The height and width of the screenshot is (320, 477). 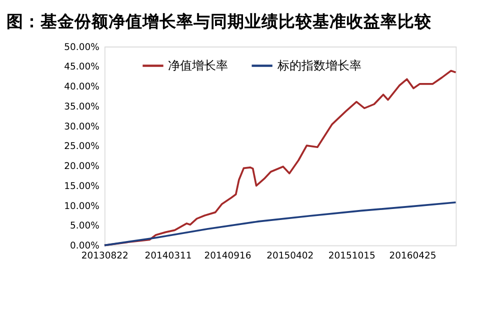 What do you see at coordinates (82, 166) in the screenshot?
I see `y-tick-label: 20.00%` at bounding box center [82, 166].